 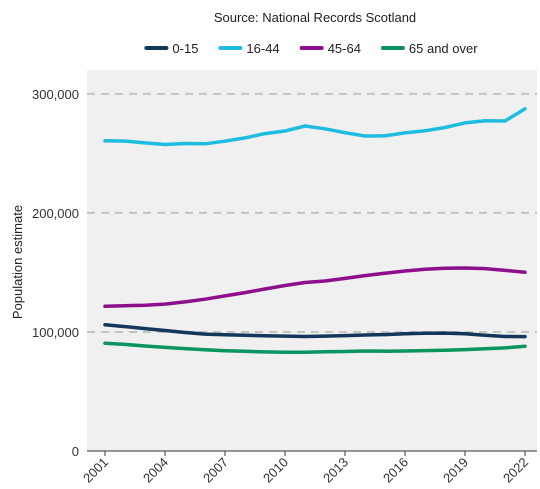 What do you see at coordinates (455, 470) in the screenshot?
I see `x-tick-label-6: 2019` at bounding box center [455, 470].